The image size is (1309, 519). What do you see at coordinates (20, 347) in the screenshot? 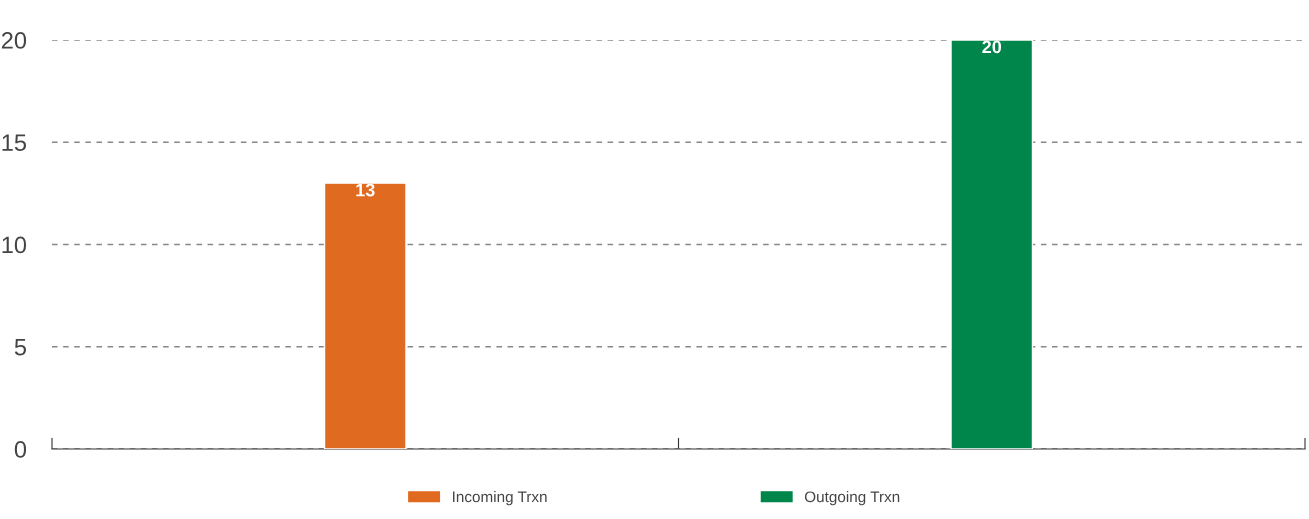
I see `y-tick-label: 5` at bounding box center [20, 347].